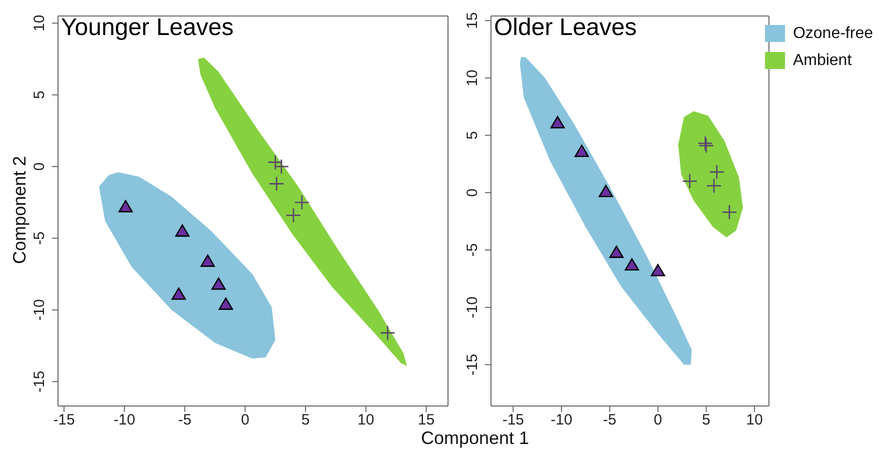 This screenshot has height=449, width=879. What do you see at coordinates (832, 33) in the screenshot?
I see `legend-label: Ozone-free` at bounding box center [832, 33].